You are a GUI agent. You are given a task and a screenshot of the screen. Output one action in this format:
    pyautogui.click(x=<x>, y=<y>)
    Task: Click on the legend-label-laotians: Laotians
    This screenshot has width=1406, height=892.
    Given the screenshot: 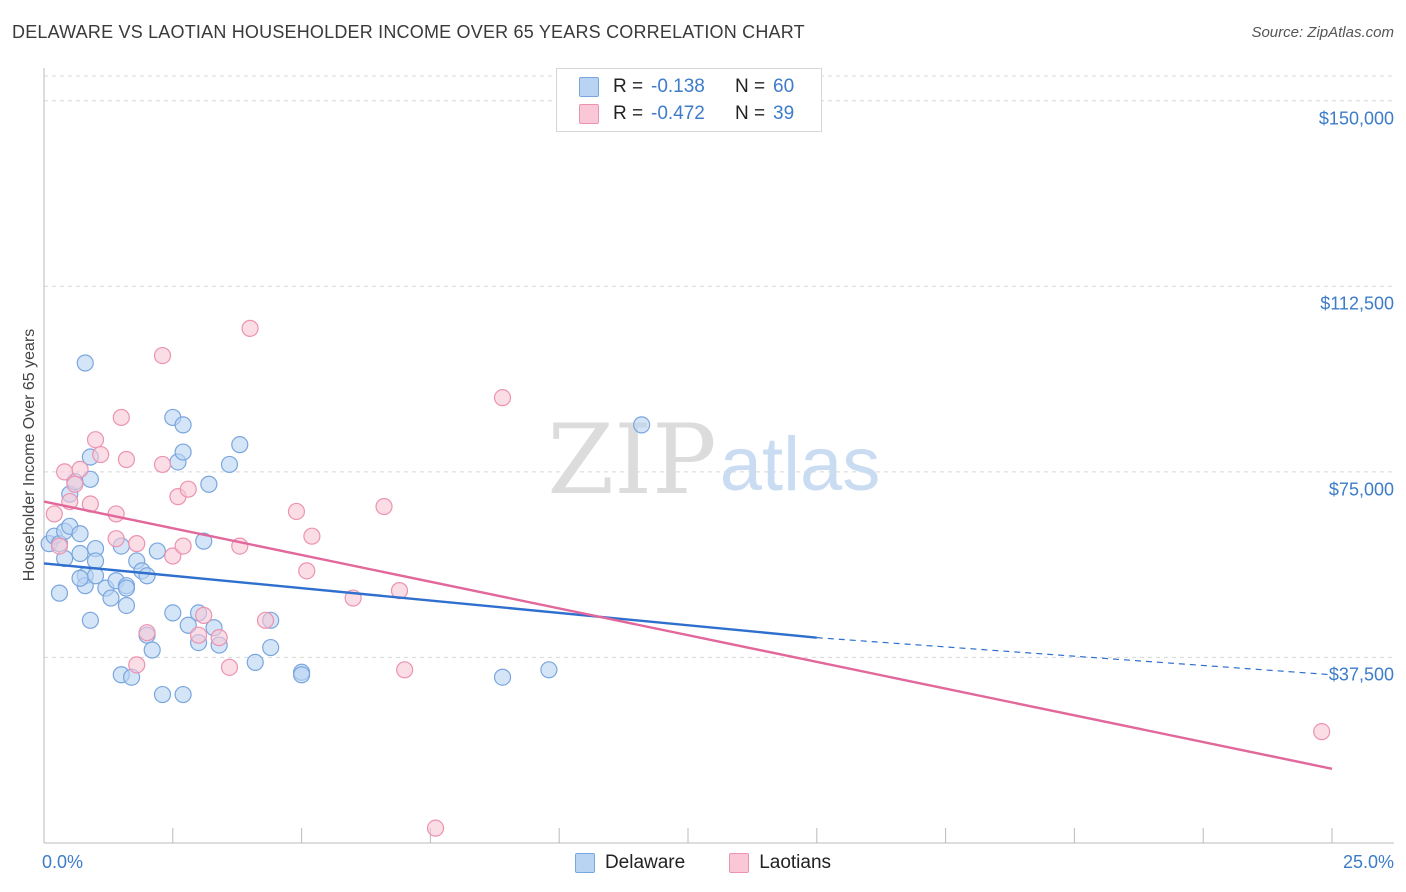 What is the action you would take?
    pyautogui.click(x=795, y=862)
    